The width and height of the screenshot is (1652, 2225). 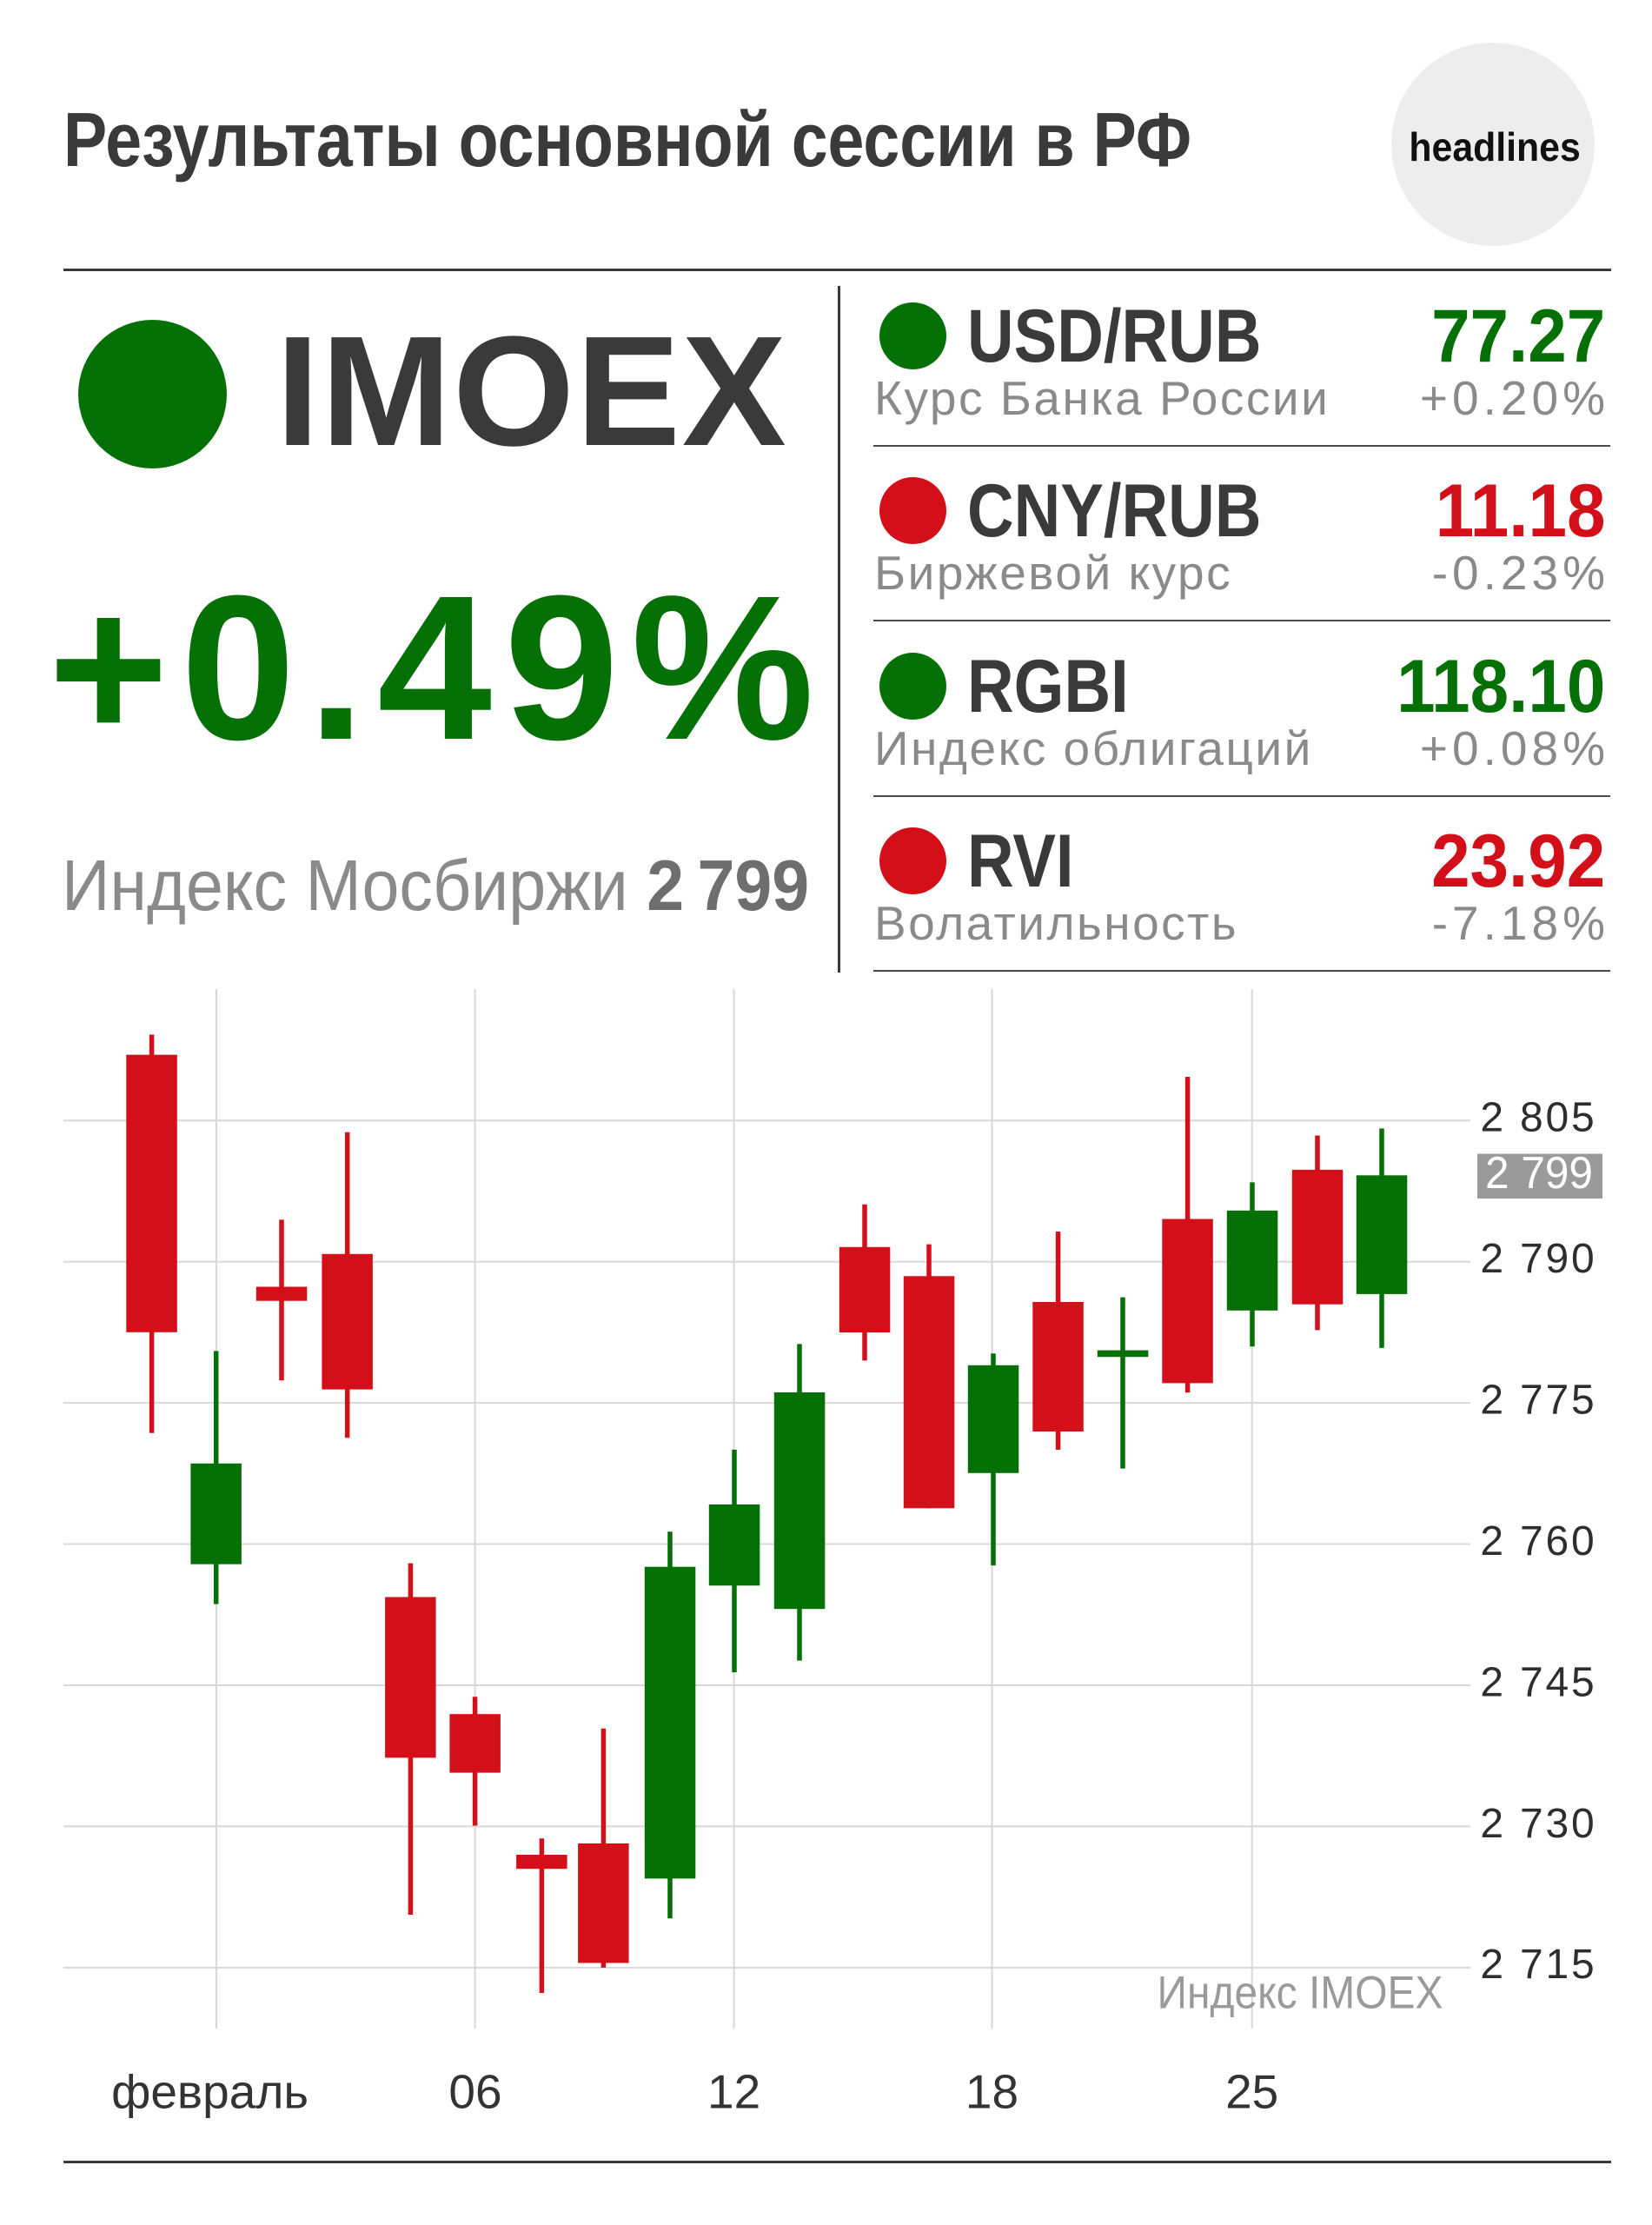 What do you see at coordinates (1538, 1541) in the screenshot?
I see `svg-text: 2 760` at bounding box center [1538, 1541].